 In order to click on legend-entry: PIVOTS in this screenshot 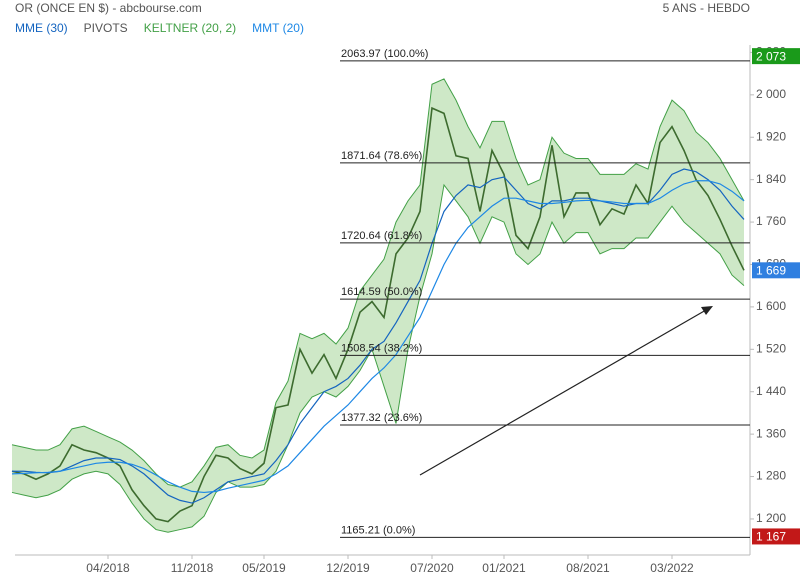, I will do `click(106, 28)`.